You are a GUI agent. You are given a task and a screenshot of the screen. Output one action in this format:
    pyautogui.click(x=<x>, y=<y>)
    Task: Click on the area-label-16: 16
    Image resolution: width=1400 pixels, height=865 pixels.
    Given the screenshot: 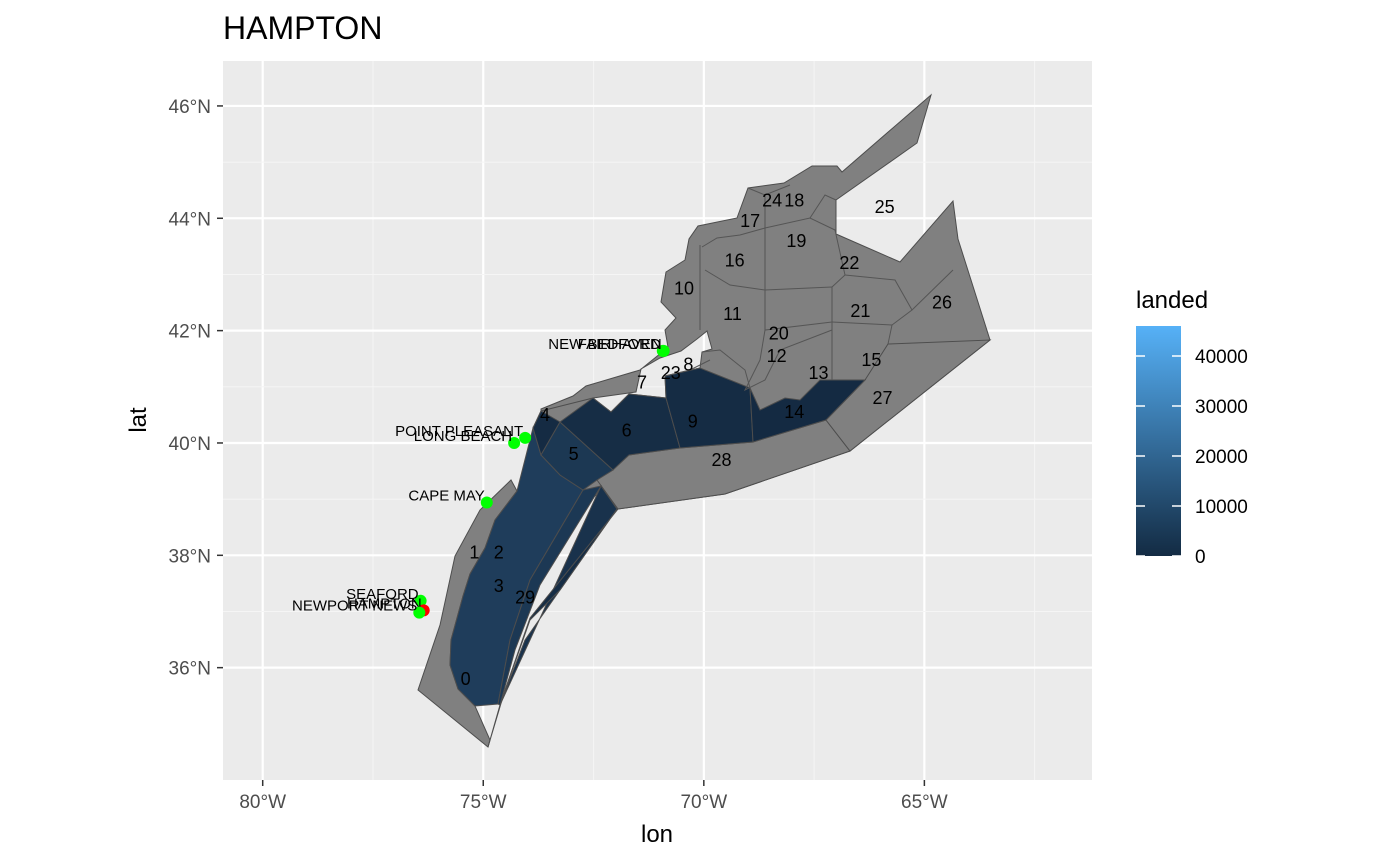 What is the action you would take?
    pyautogui.click(x=735, y=260)
    